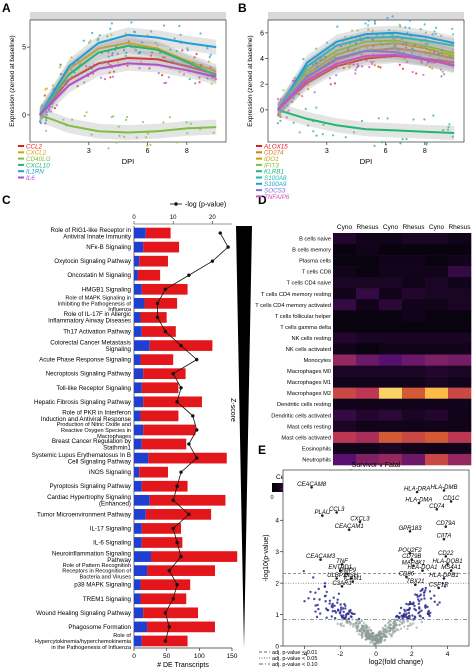 Image resolution: width=474 pixels, height=671 pixels. I want to click on legend-entry: S100A8, so click(275, 178).